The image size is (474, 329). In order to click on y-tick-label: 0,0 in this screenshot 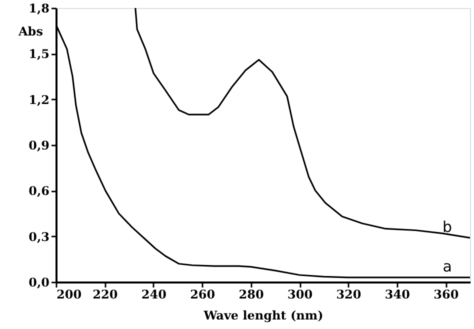, I will do `click(39, 283)`.